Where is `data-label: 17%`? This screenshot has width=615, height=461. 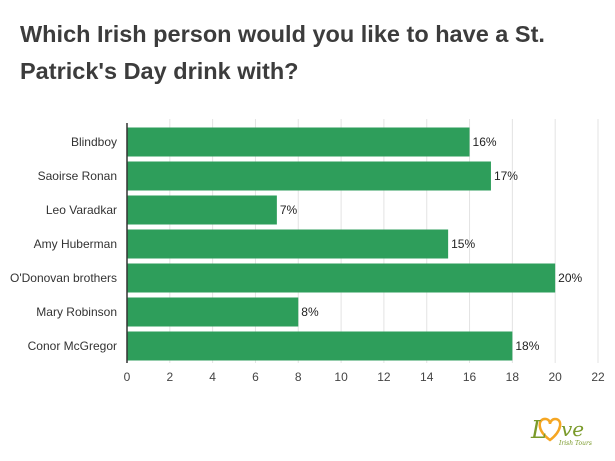
data-label: 17% is located at coordinates (506, 176).